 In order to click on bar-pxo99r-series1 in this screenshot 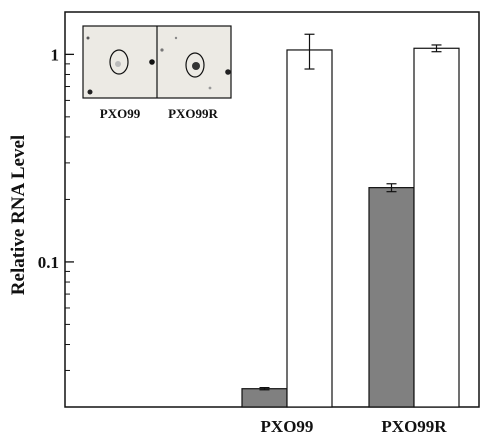, I will do `click(391, 297)`.